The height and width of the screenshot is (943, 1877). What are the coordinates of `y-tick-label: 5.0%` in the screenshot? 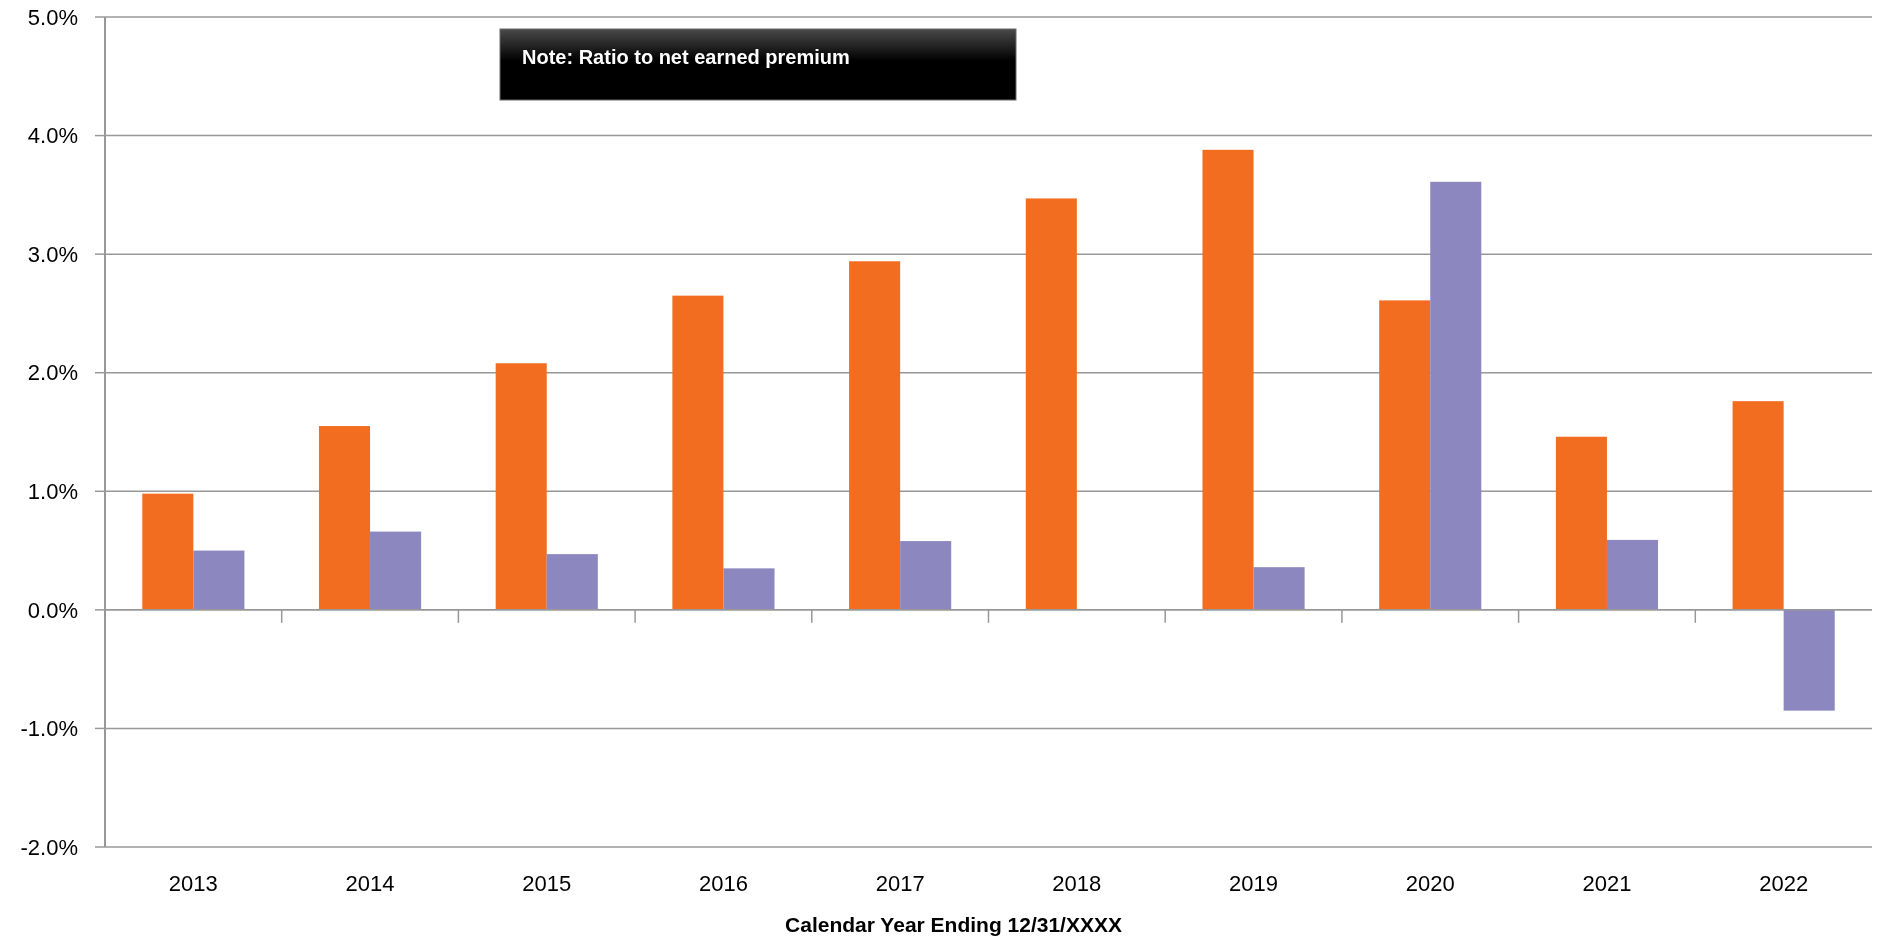 It's located at (52, 17).